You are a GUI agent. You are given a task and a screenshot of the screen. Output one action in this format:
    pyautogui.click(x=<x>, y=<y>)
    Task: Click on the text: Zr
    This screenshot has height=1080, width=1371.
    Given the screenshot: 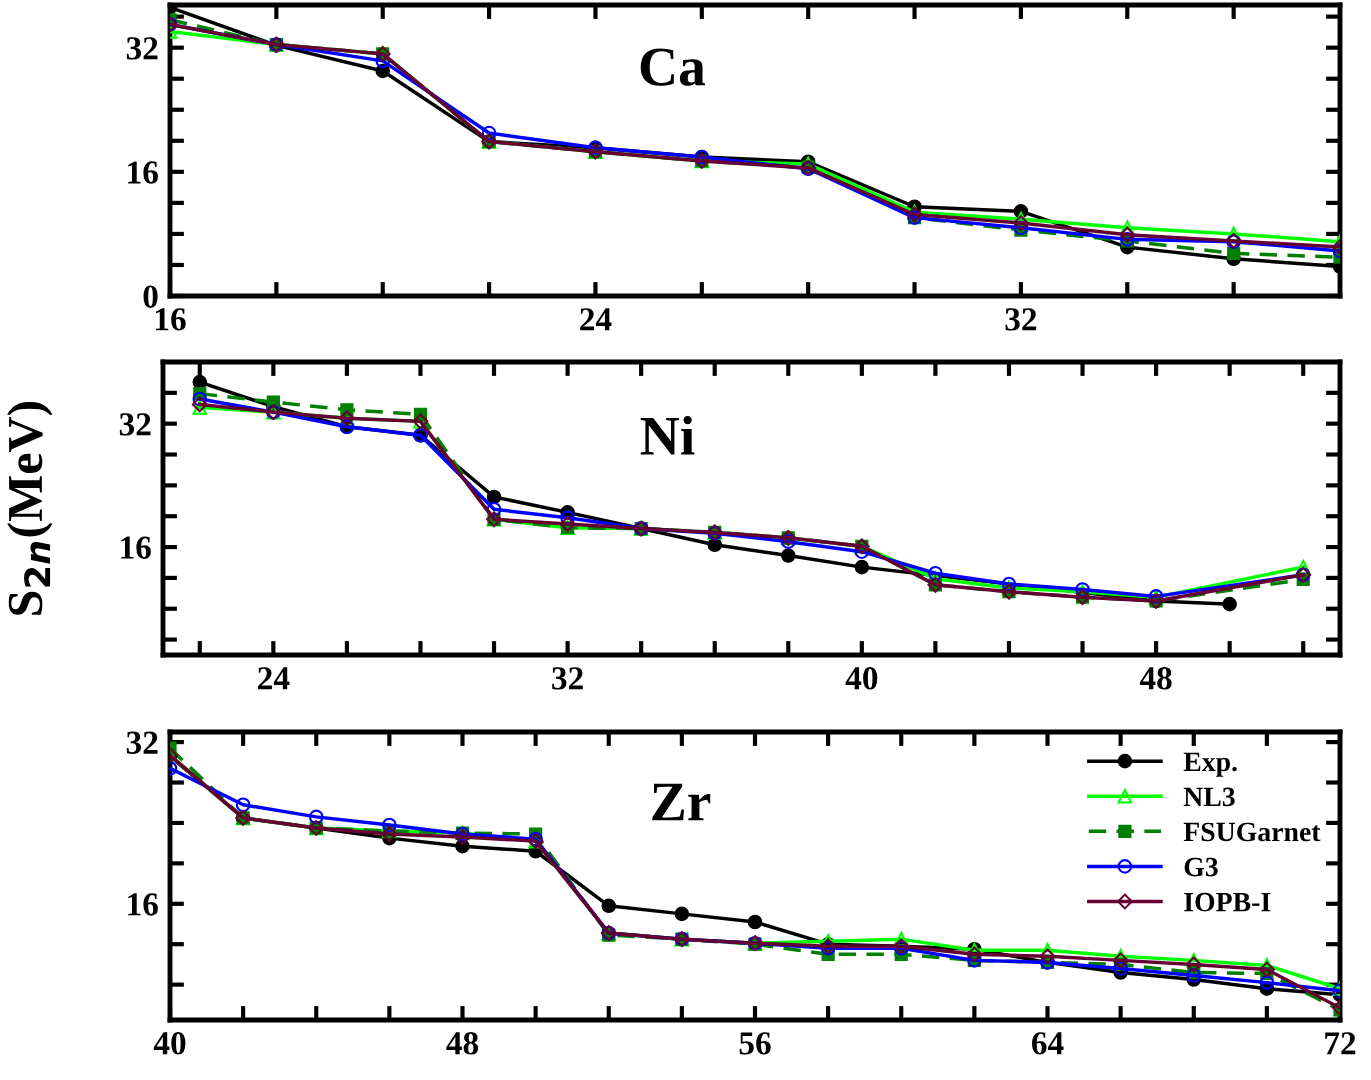 What is the action you would take?
    pyautogui.click(x=681, y=802)
    